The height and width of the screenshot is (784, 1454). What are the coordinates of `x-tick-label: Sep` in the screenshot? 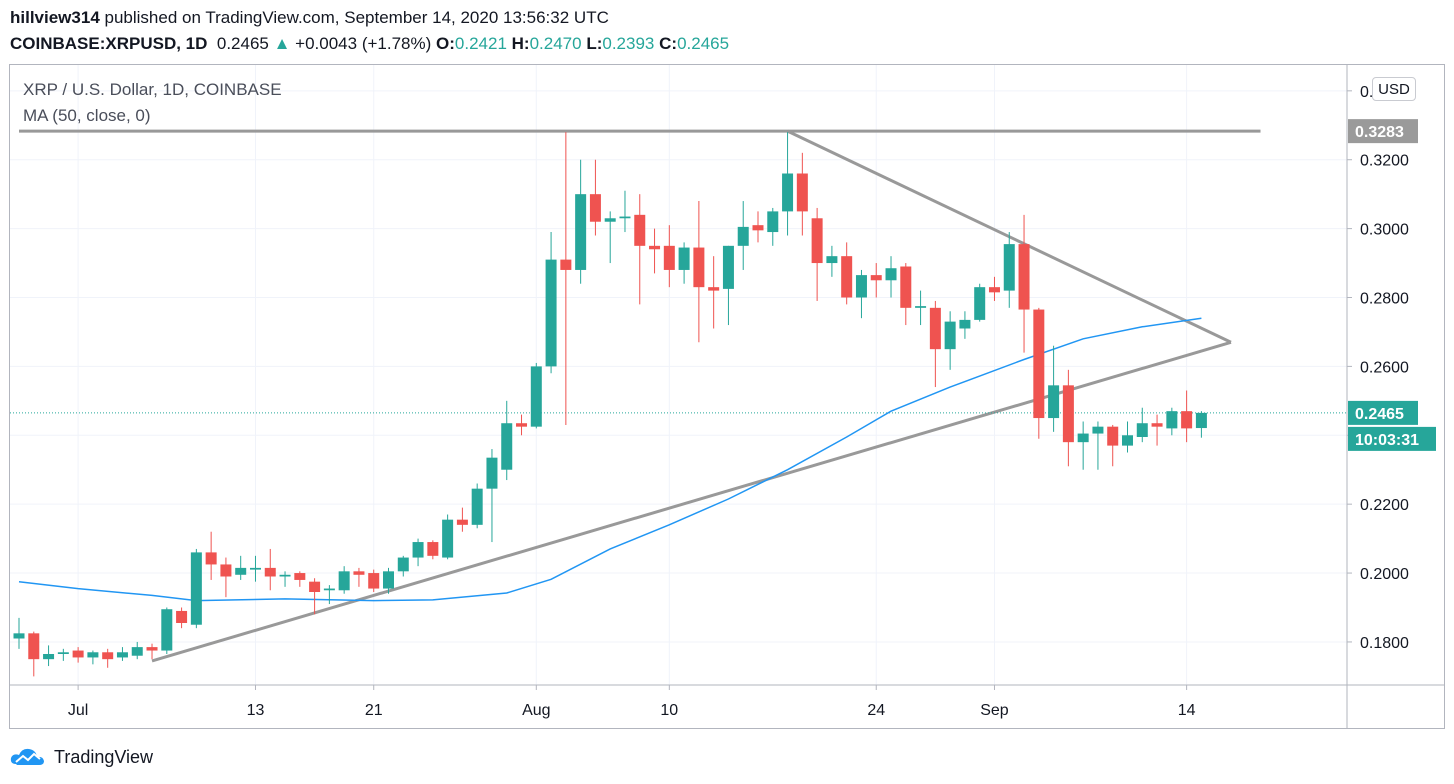 It's located at (994, 710).